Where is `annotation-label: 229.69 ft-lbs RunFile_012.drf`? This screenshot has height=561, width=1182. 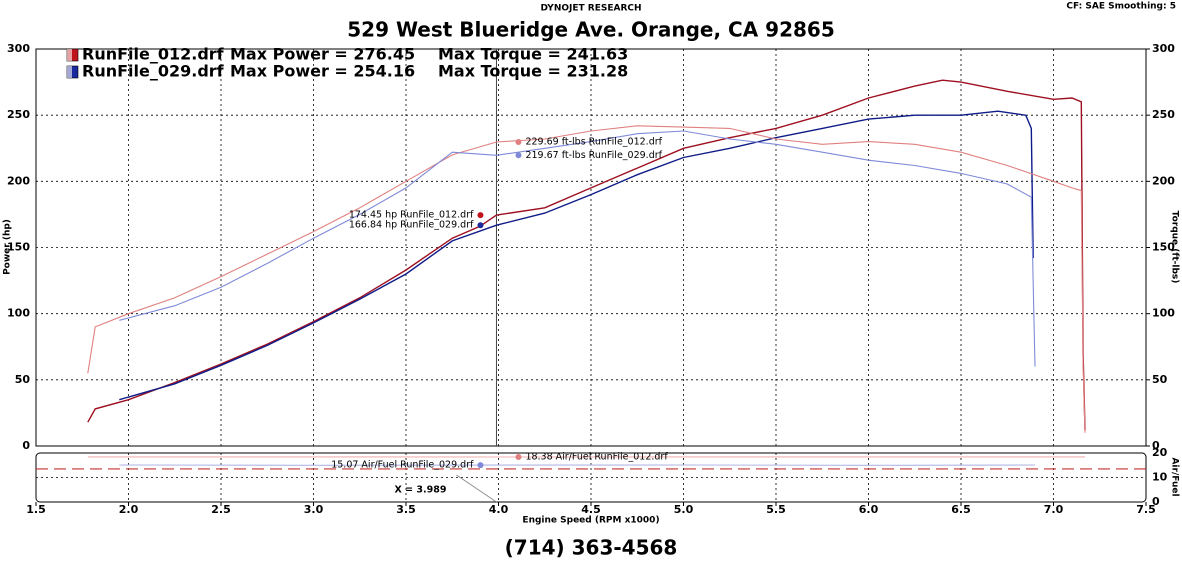 annotation-label: 229.69 ft-lbs RunFile_012.drf is located at coordinates (593, 142).